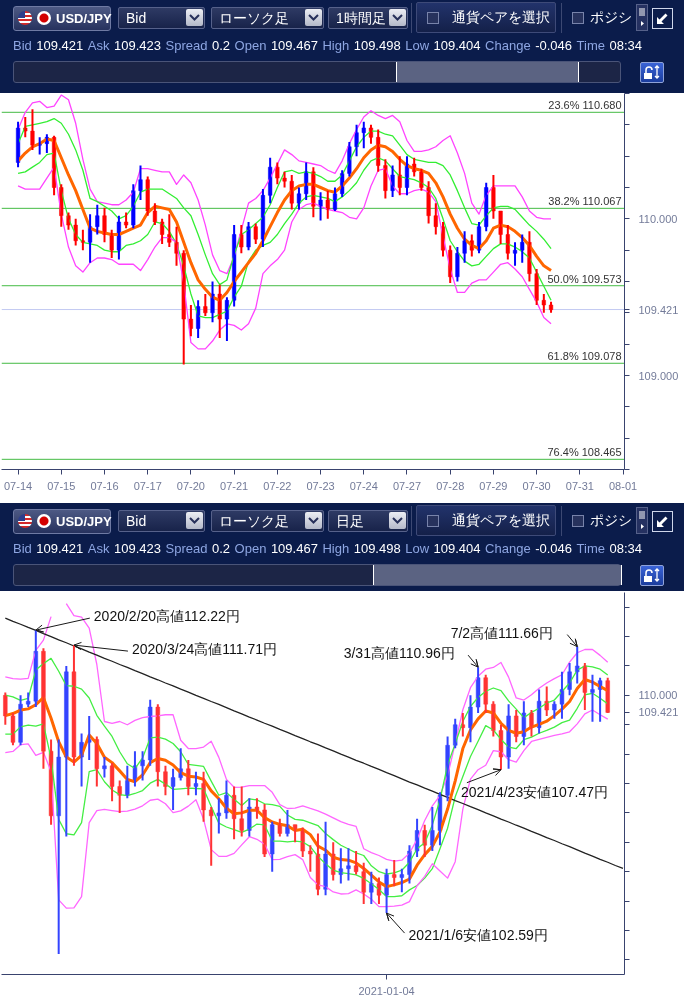 This screenshot has width=684, height=1004. Describe the element at coordinates (204, 649) in the screenshot. I see `text: 2020/3/24高値111.71円` at that location.